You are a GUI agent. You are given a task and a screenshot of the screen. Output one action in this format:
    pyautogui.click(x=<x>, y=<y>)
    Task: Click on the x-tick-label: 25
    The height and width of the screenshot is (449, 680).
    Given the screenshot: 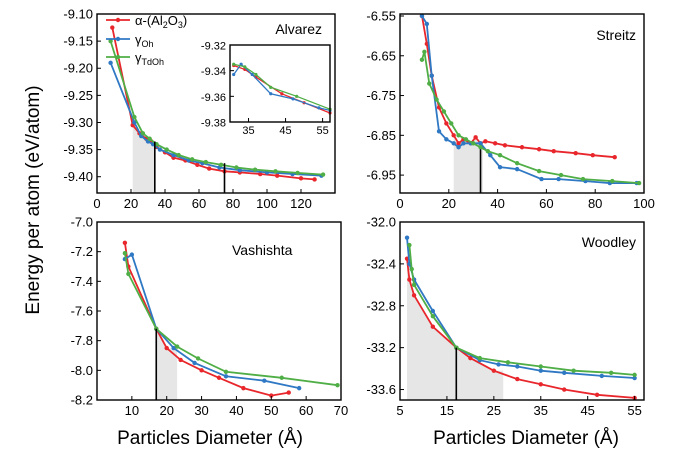 What is the action you would take?
    pyautogui.click(x=494, y=410)
    